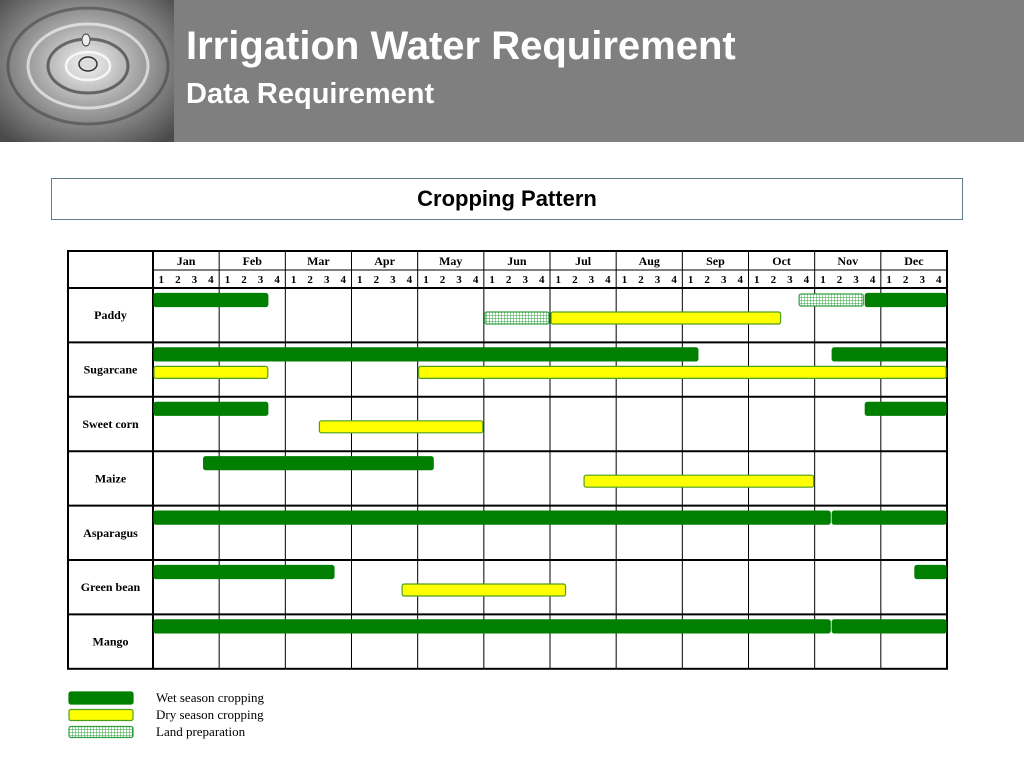  I want to click on month-label-sep: Sep, so click(715, 261).